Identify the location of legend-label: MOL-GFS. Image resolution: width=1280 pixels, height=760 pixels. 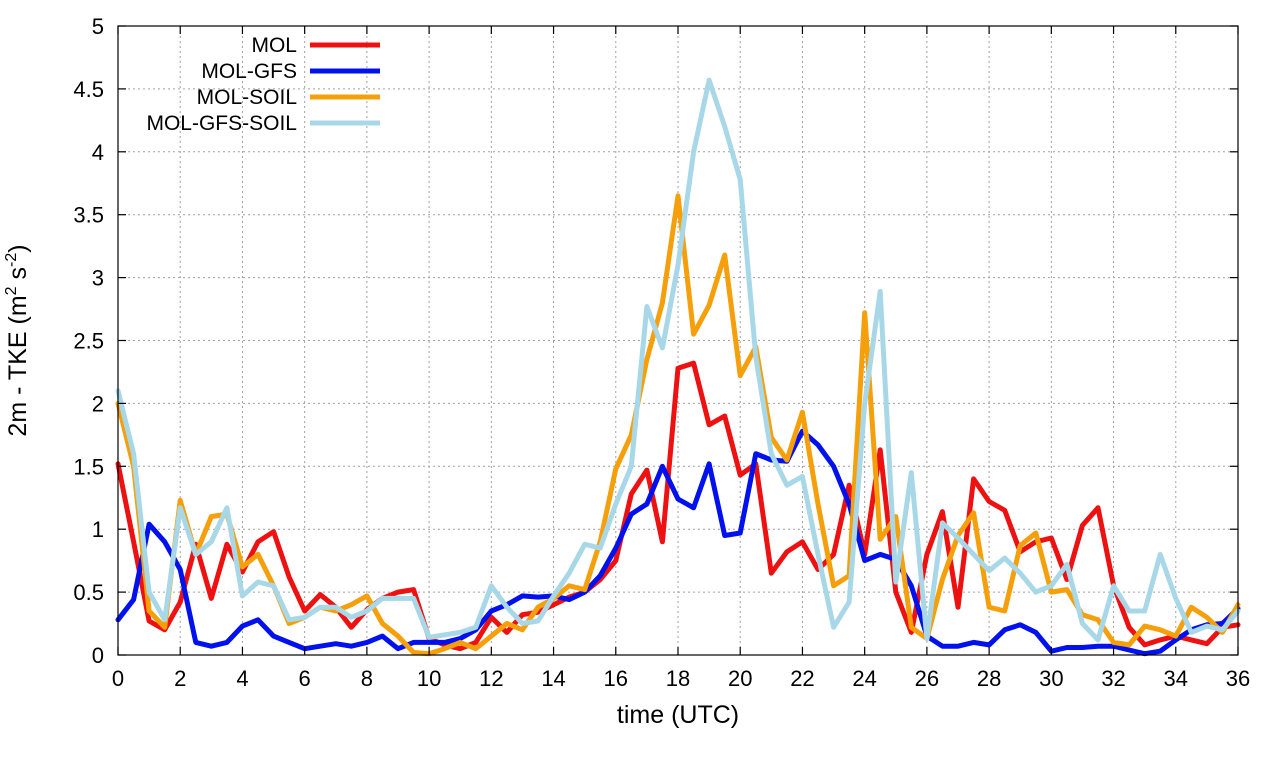
(249, 71).